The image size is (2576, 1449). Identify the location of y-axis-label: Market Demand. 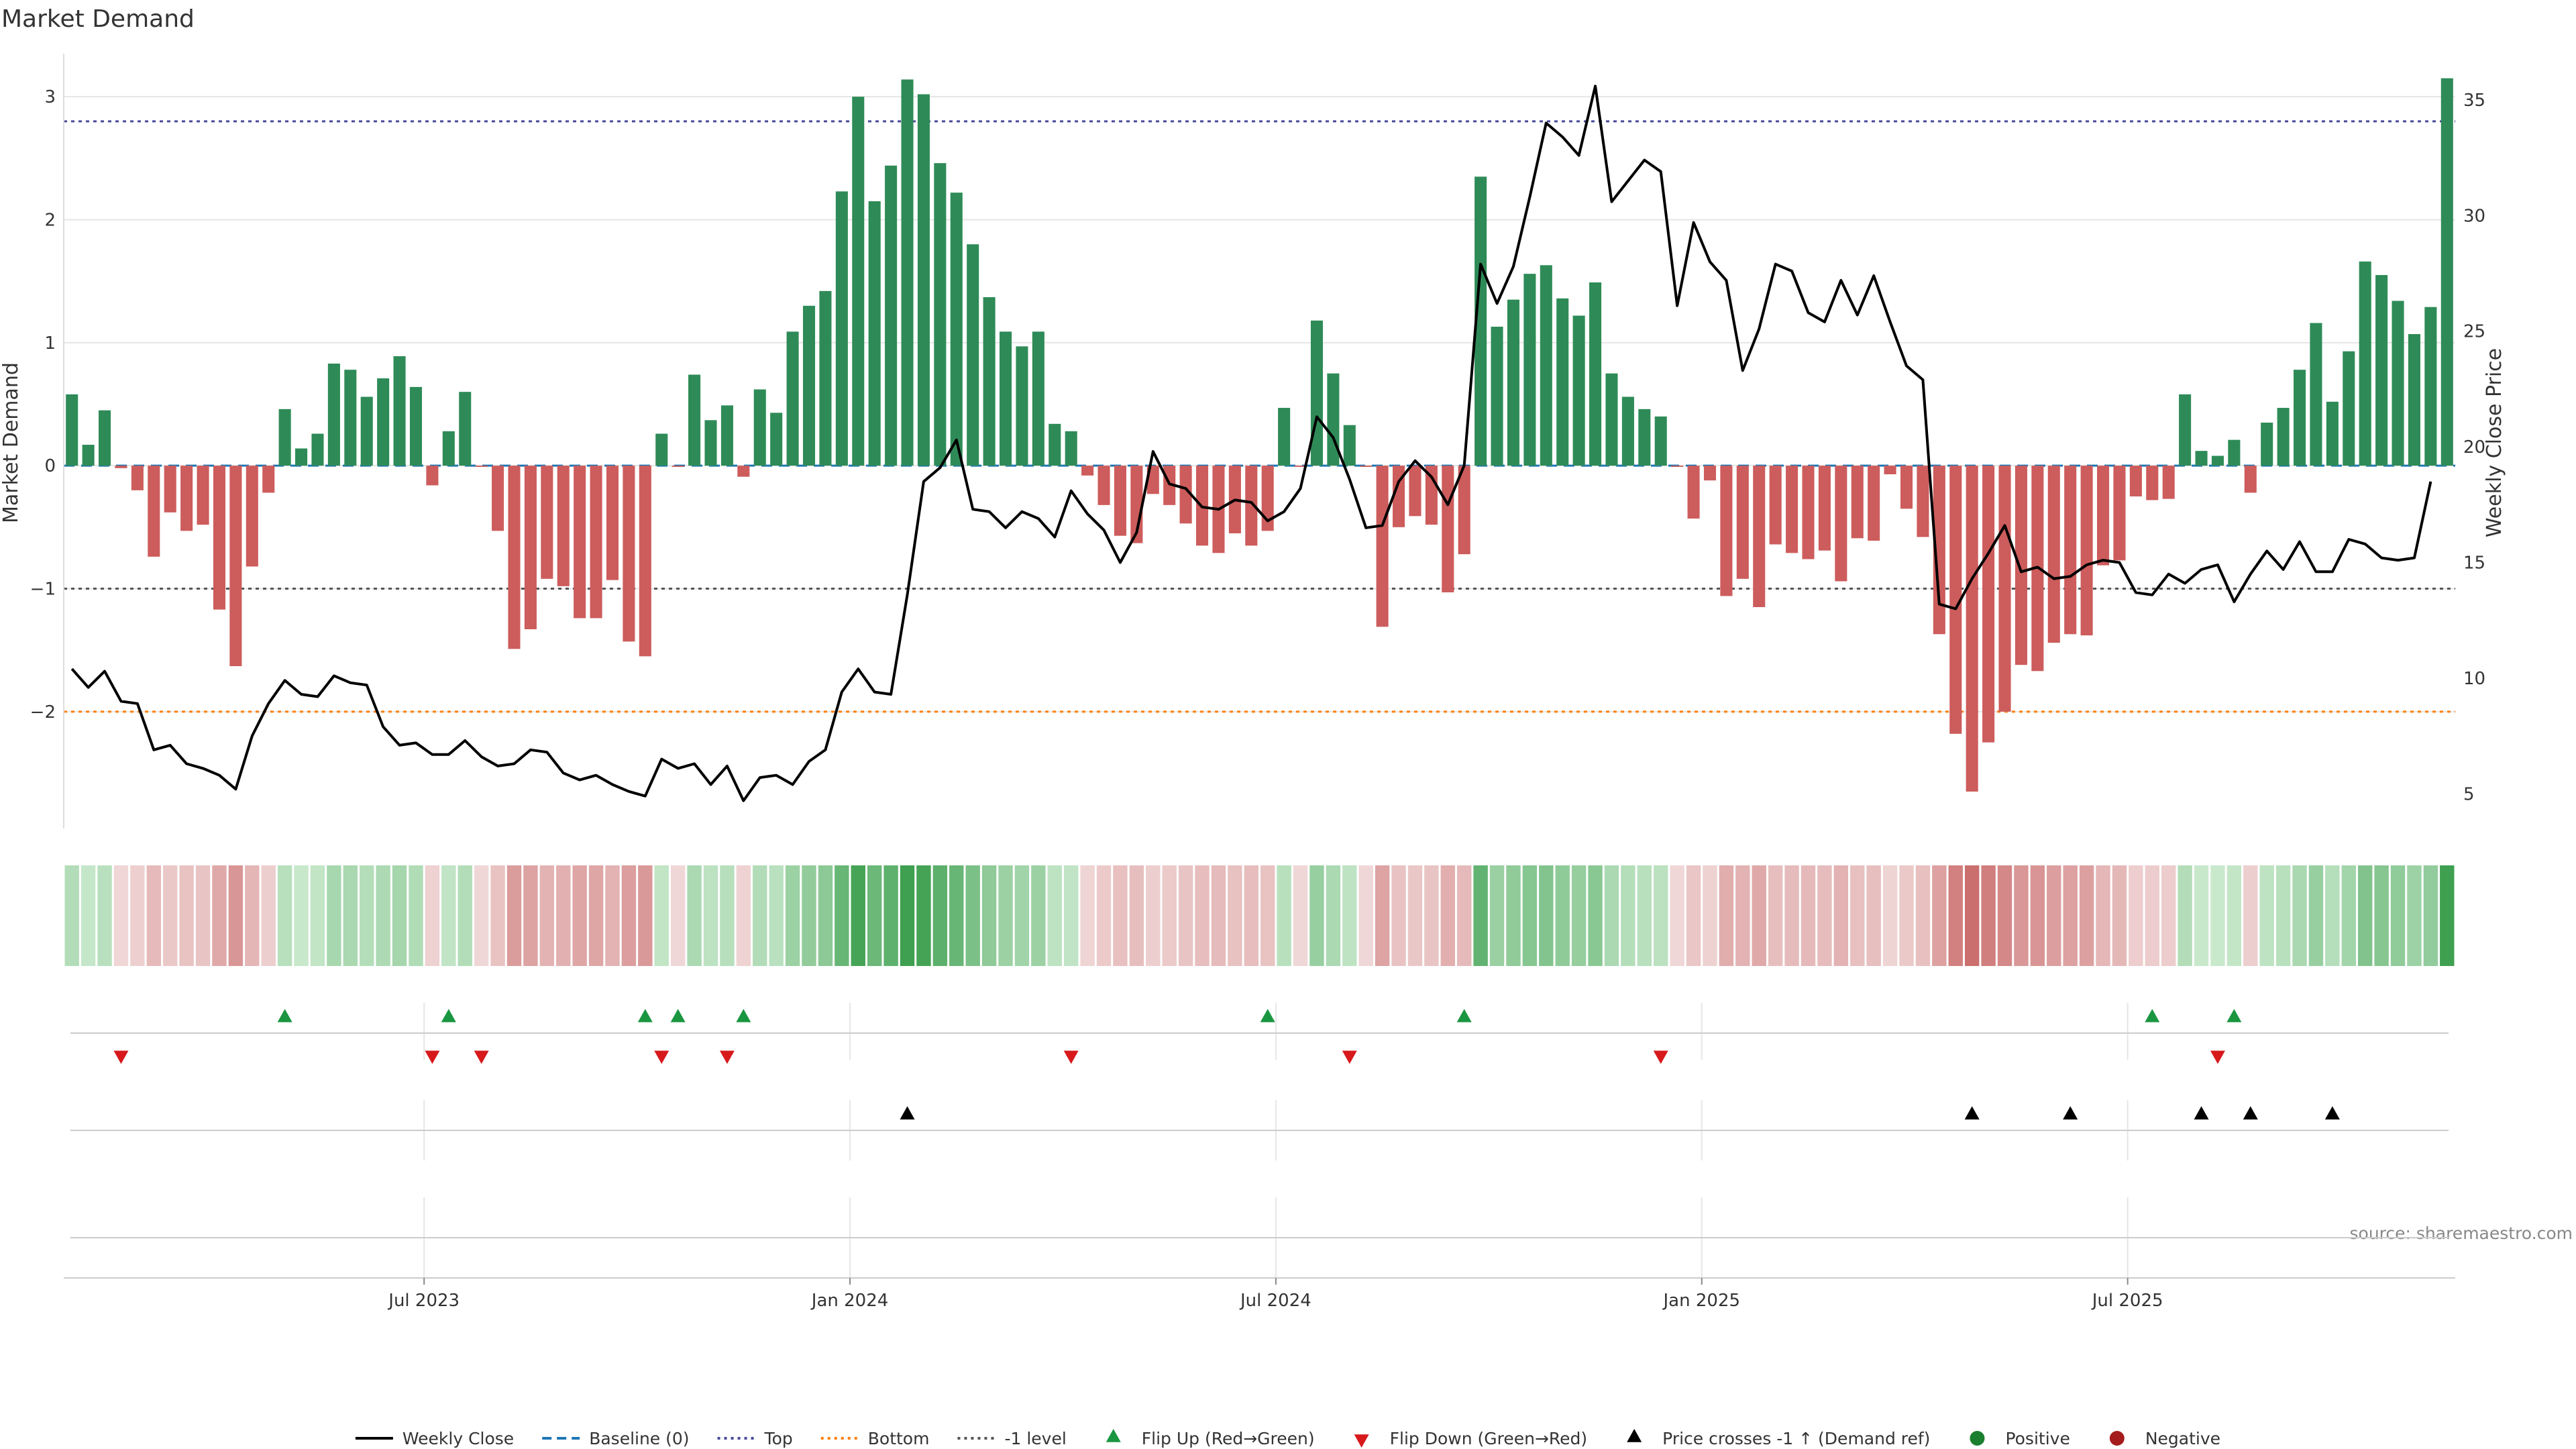
(11, 442).